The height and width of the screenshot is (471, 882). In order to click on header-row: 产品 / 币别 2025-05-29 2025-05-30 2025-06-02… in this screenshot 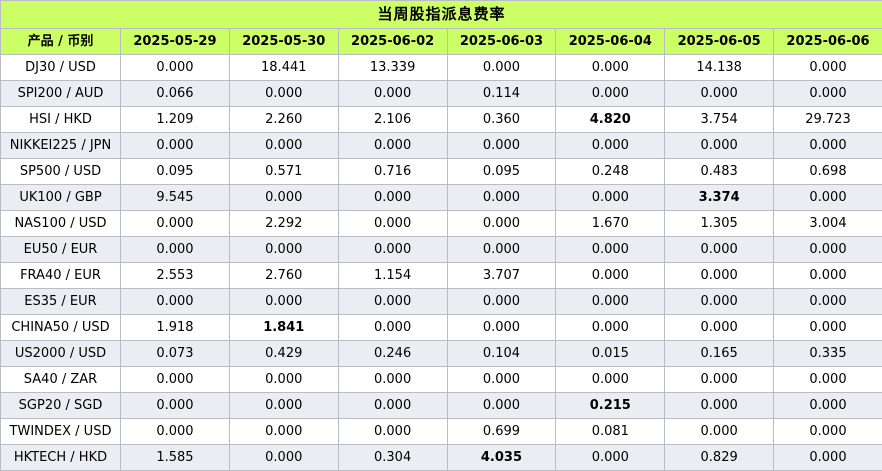, I will do `click(441, 42)`.